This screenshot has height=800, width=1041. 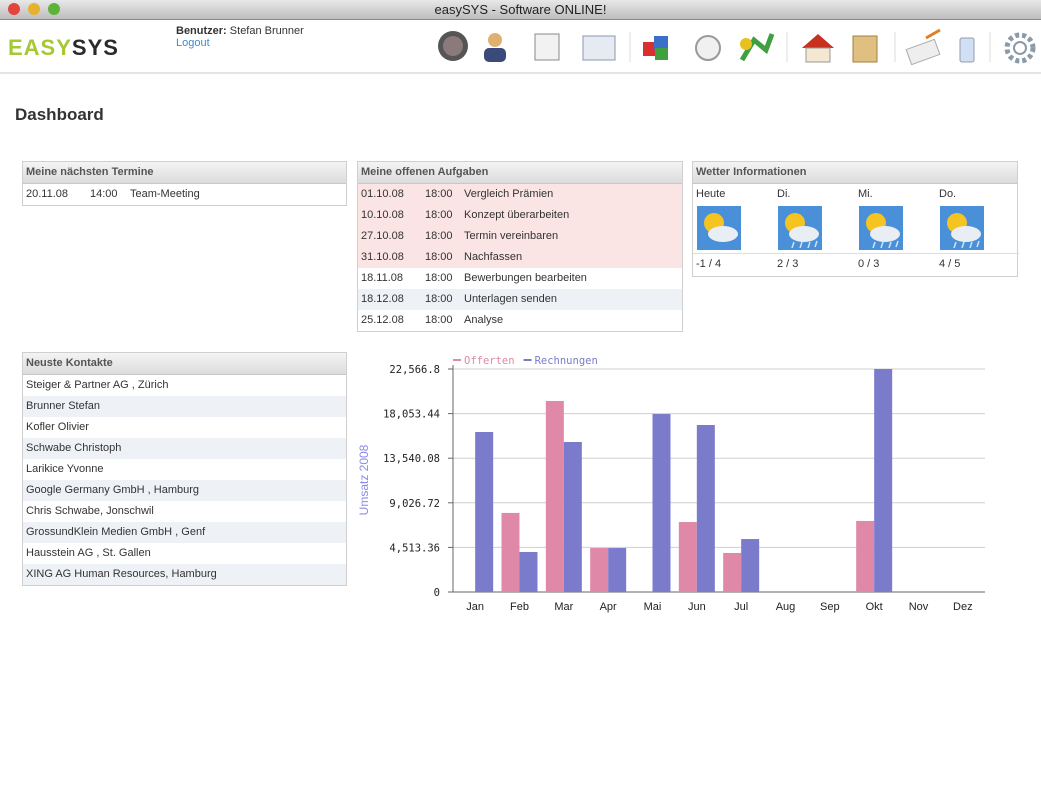 What do you see at coordinates (948, 194) in the screenshot?
I see `weather-day-label: Do.` at bounding box center [948, 194].